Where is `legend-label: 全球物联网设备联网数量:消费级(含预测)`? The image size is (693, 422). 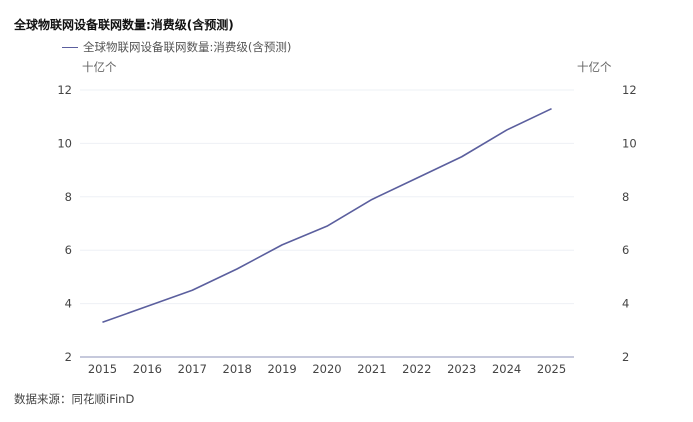 legend-label: 全球物联网设备联网数量:消费级(含预测) is located at coordinates (187, 47).